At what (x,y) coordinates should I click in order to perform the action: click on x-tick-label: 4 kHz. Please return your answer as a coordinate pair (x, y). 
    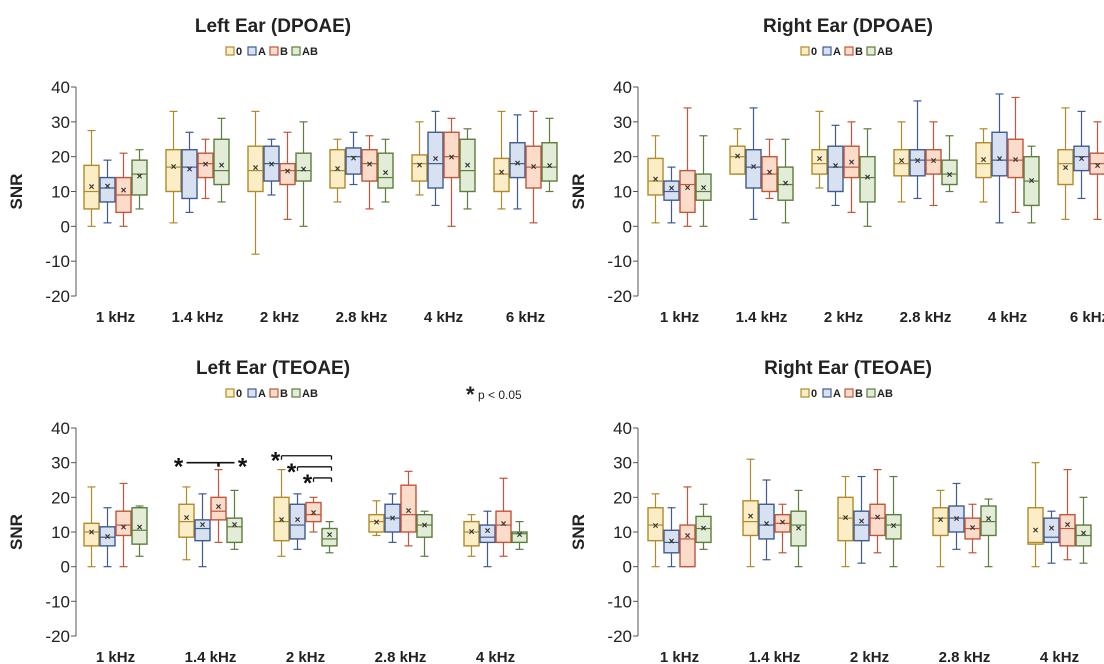
    Looking at the image, I should click on (495, 656).